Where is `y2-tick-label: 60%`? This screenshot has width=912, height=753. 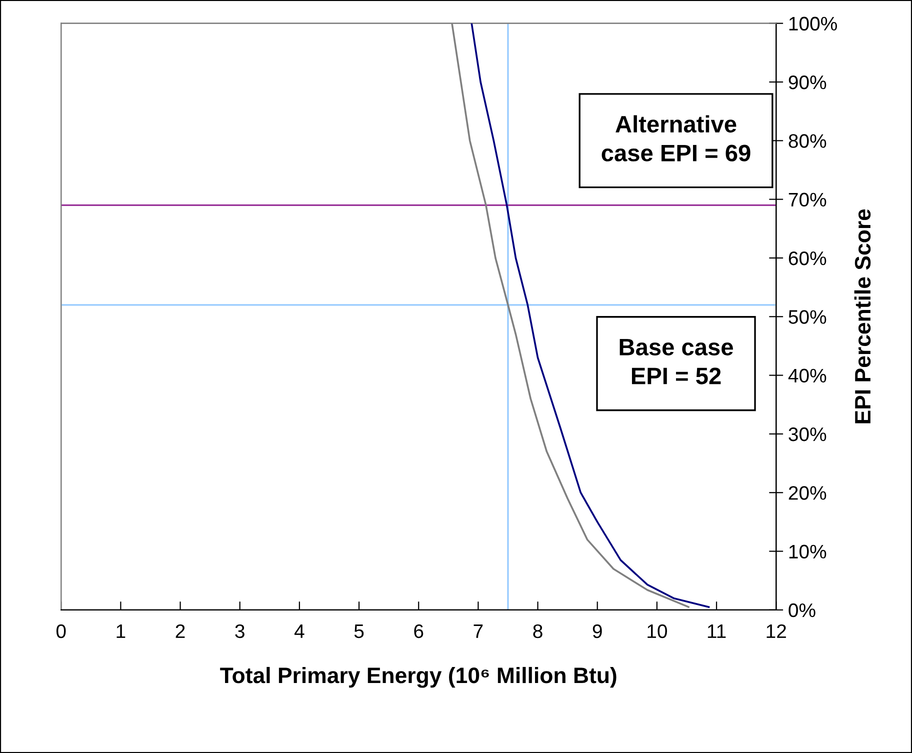 y2-tick-label: 60% is located at coordinates (807, 258).